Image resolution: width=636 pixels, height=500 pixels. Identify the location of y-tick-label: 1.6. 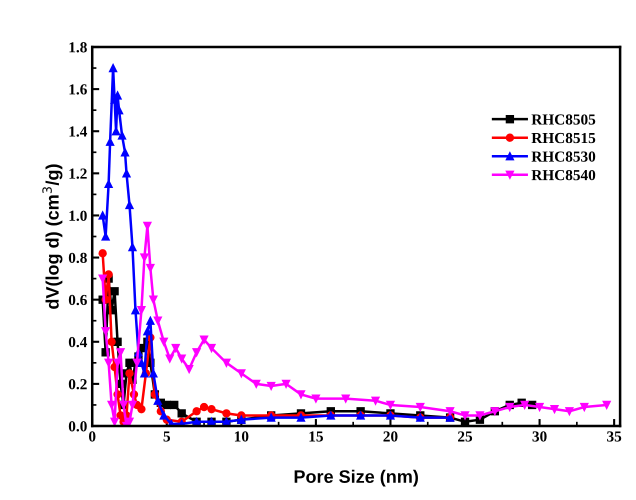
(78, 89).